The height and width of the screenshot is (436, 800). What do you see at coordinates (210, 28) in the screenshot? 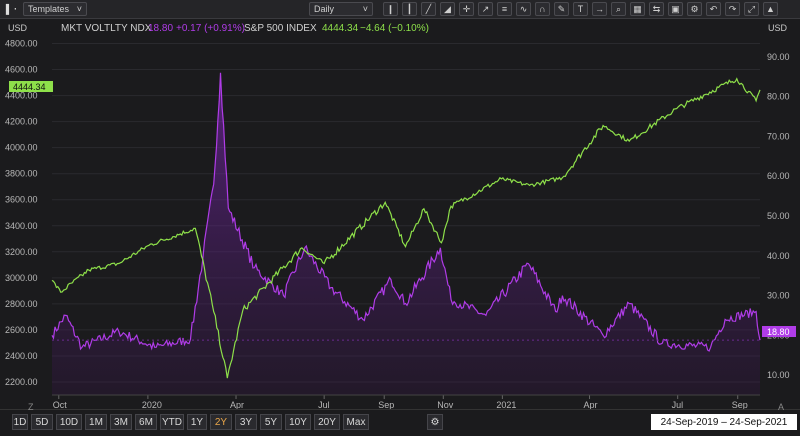
I see `legend-vol-change: +0.17 (+0.91%)` at bounding box center [210, 28].